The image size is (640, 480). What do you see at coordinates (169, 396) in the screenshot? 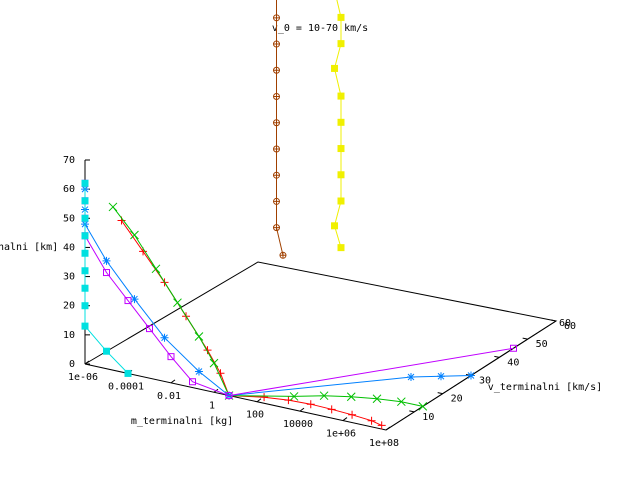
I see `x-tick-label: 0.01` at bounding box center [169, 396].